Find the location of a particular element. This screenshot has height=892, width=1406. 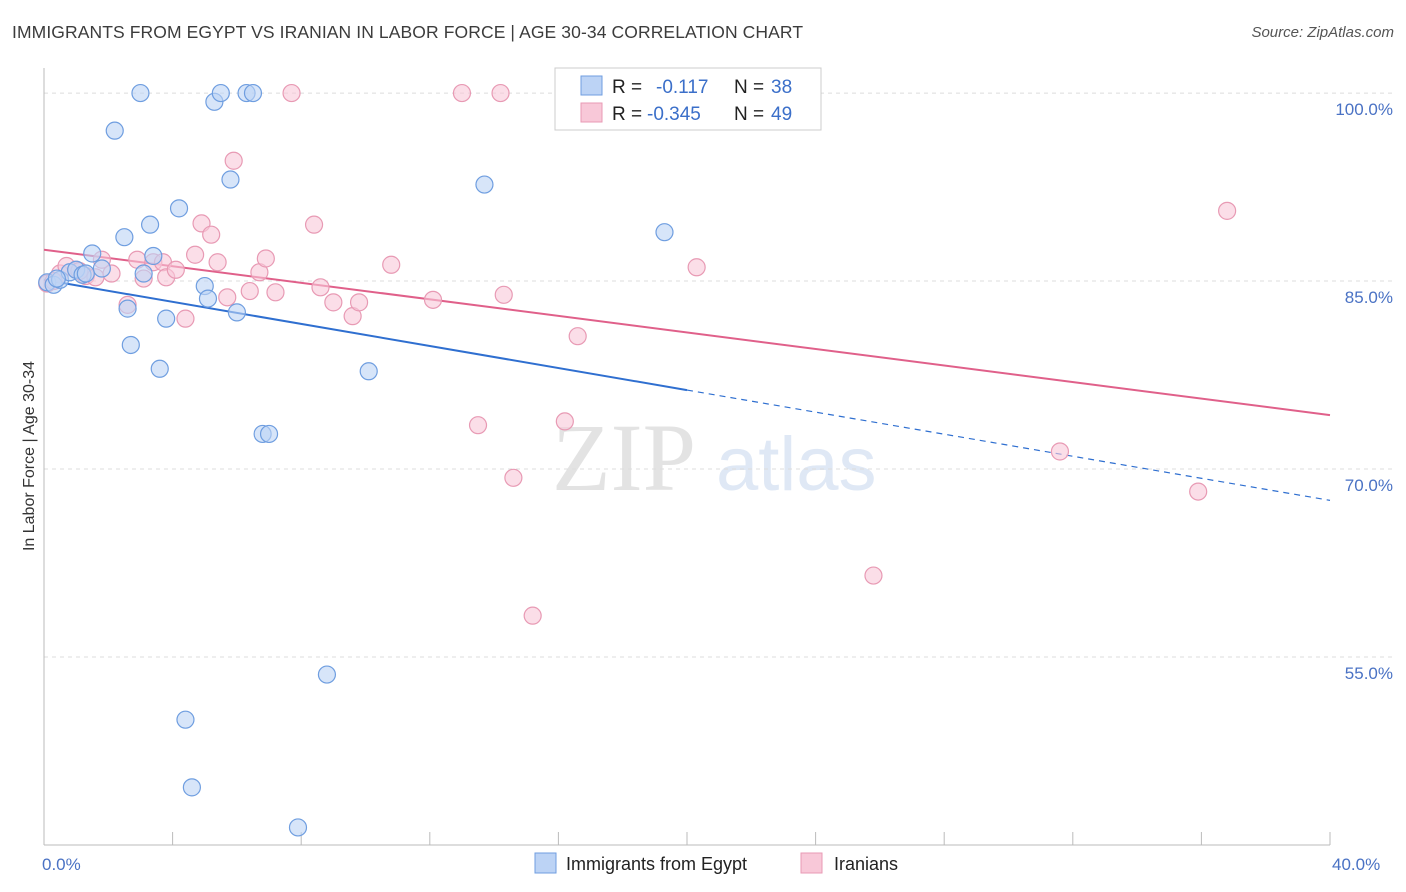

legend-r-value-iran: -0.345 is located at coordinates (674, 114).